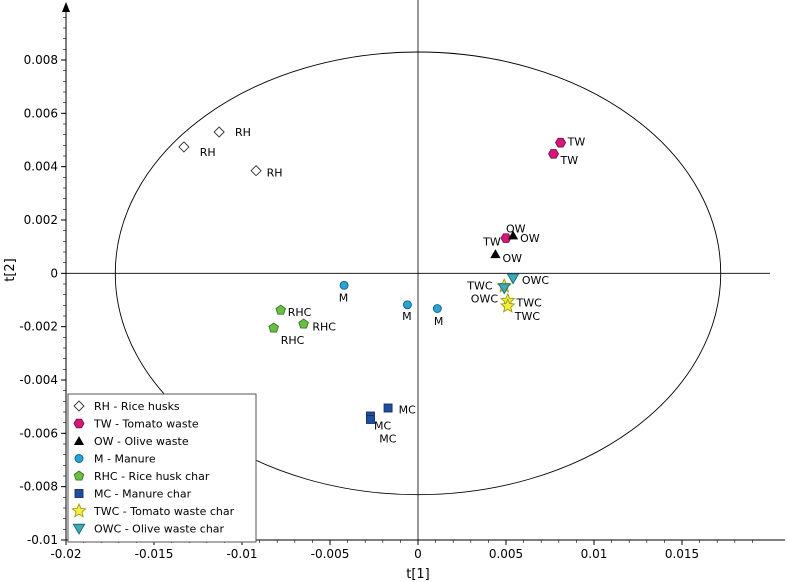  I want to click on y-tick-label: 0.002, so click(41, 220).